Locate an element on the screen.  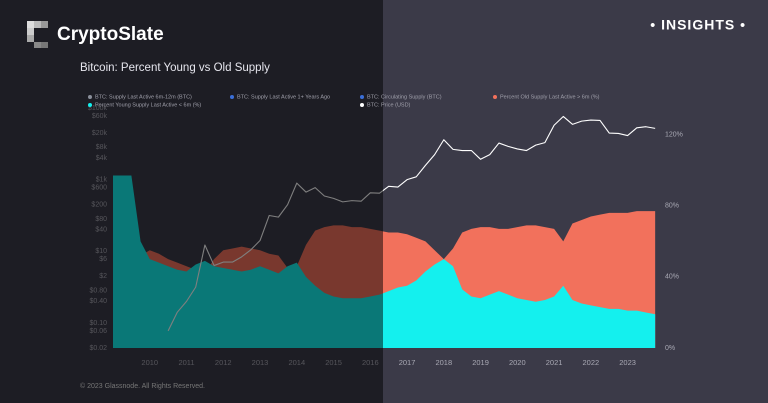
legend-label: Percent Old Supply Last Active > 6m (%) is located at coordinates (550, 97).